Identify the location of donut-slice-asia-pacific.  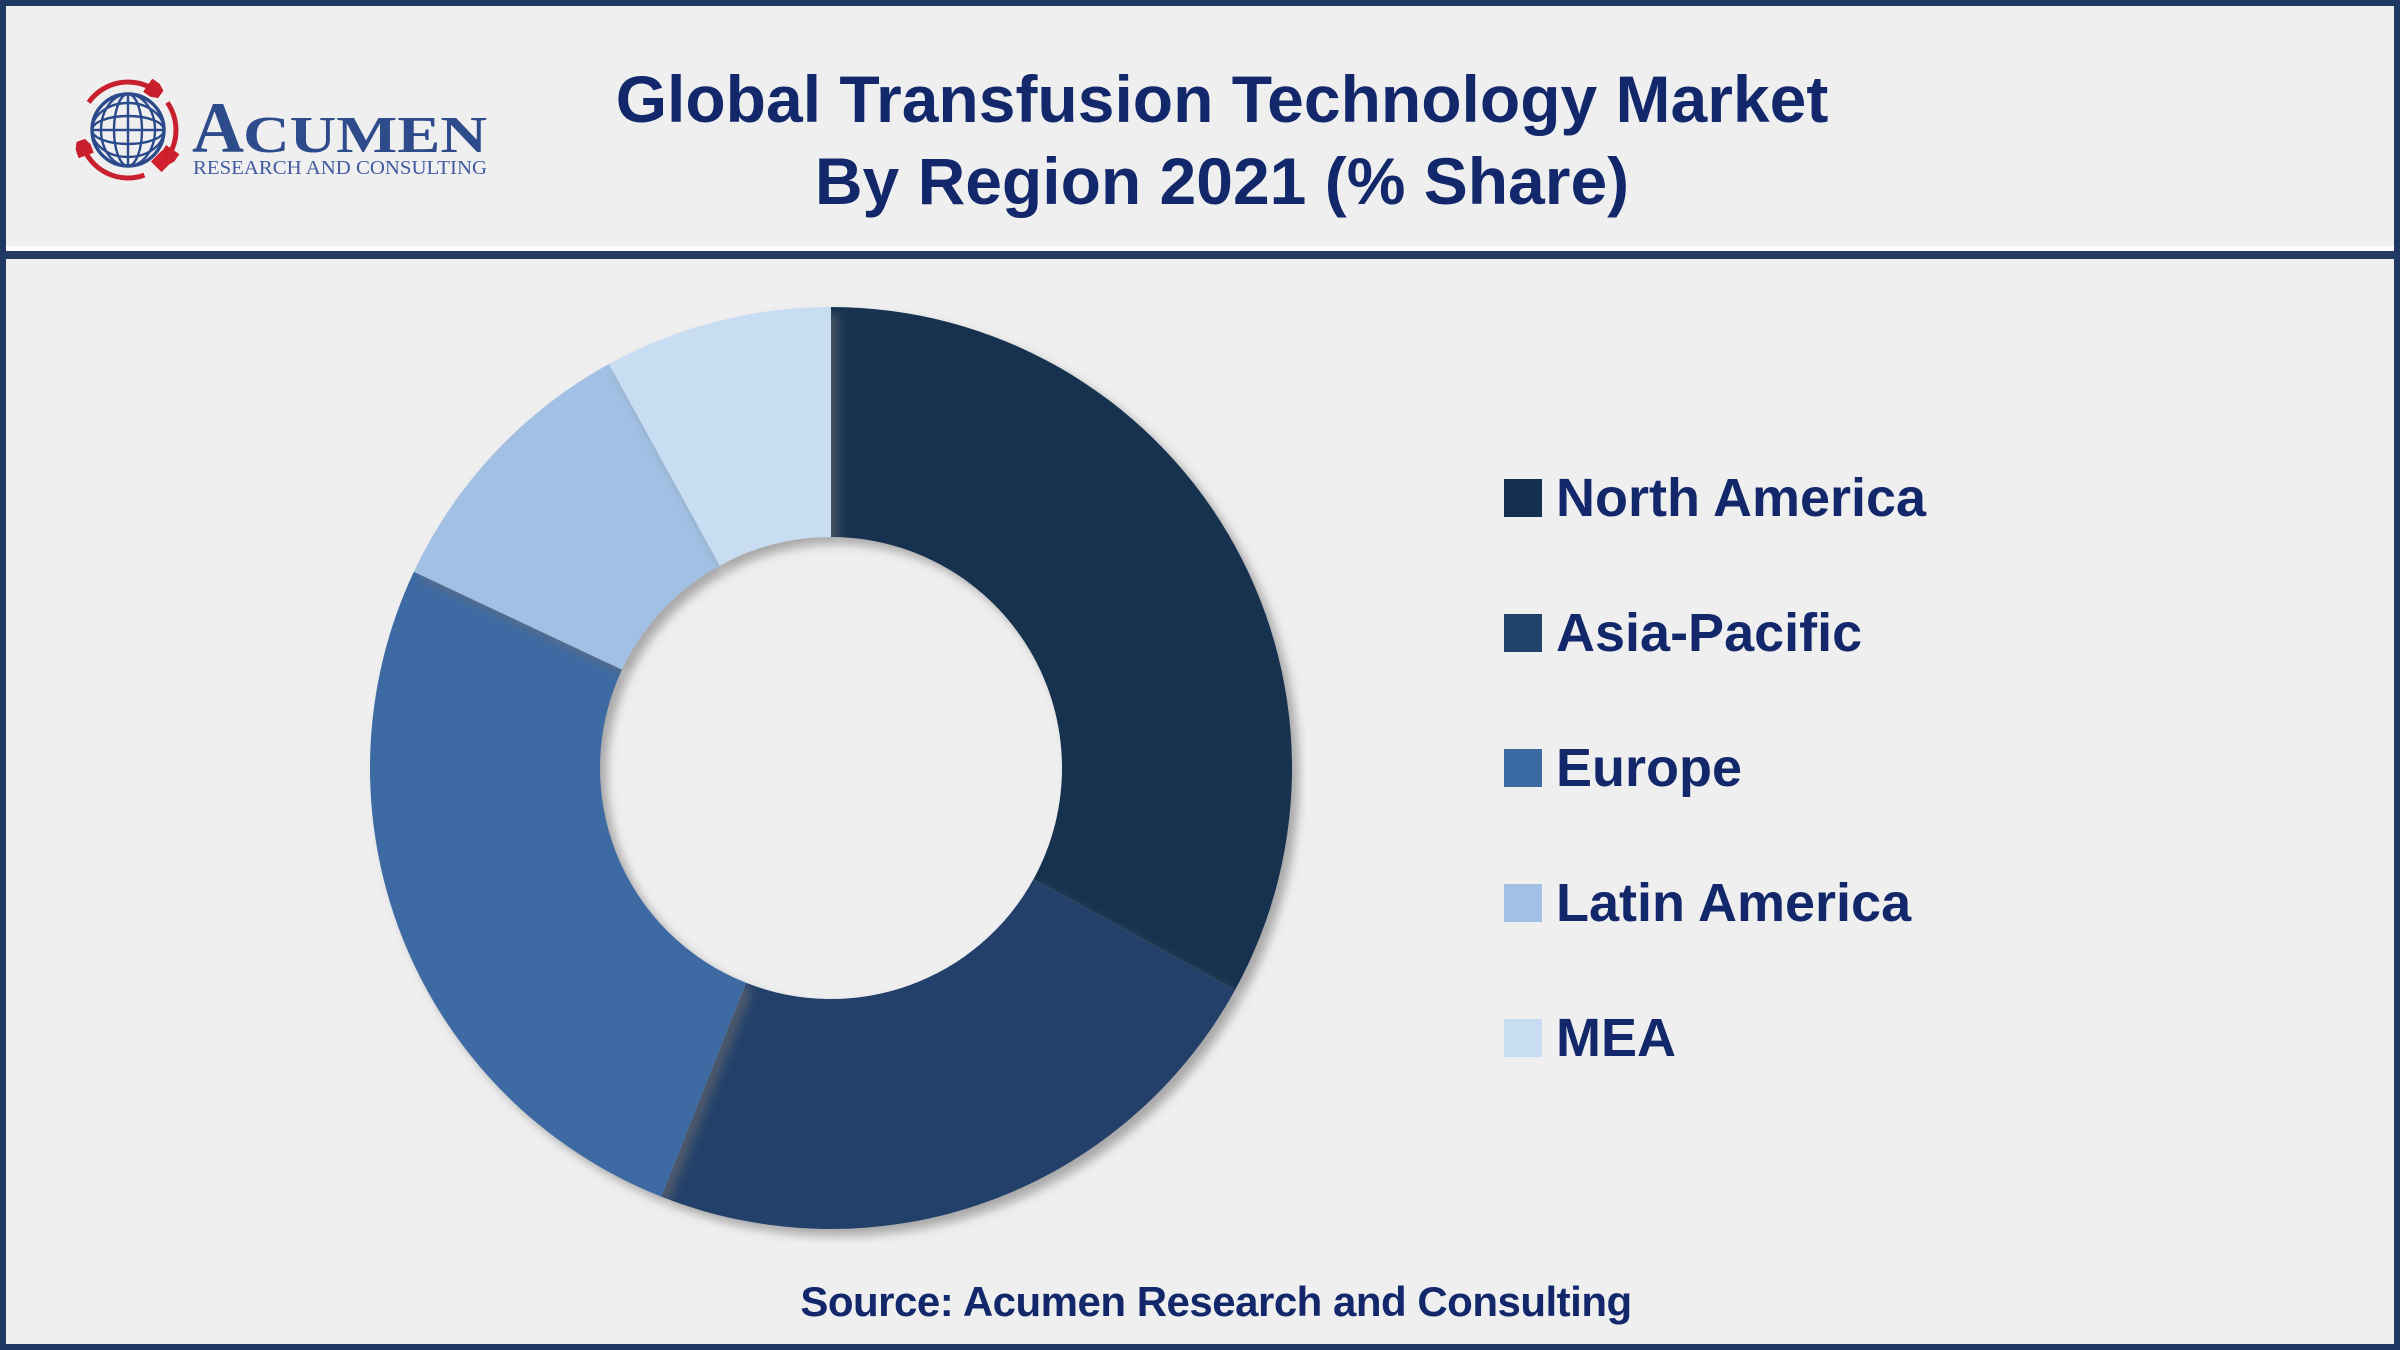
(948, 1054).